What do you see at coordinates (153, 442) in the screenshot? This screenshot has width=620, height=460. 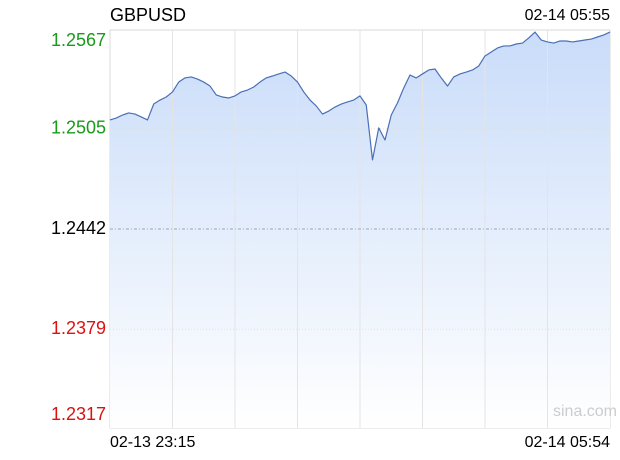 I see `x-tick-label: 02-13 23:15` at bounding box center [153, 442].